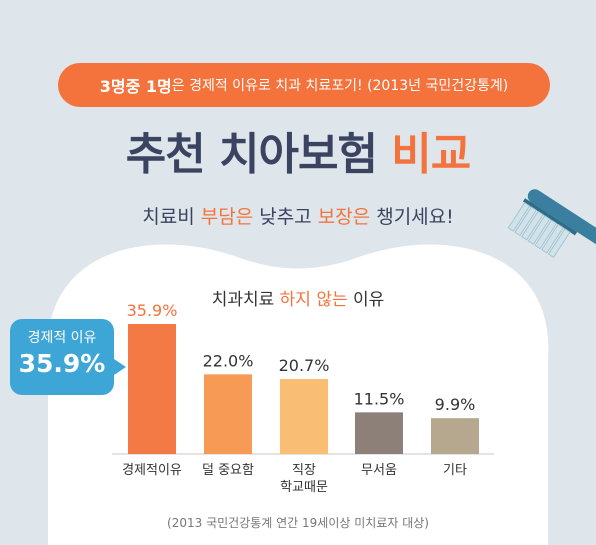 This screenshot has height=545, width=596. What do you see at coordinates (298, 523) in the screenshot?
I see `footnote: (2013 국민건강통계 연간 19세이상 미치료자 대상)` at bounding box center [298, 523].